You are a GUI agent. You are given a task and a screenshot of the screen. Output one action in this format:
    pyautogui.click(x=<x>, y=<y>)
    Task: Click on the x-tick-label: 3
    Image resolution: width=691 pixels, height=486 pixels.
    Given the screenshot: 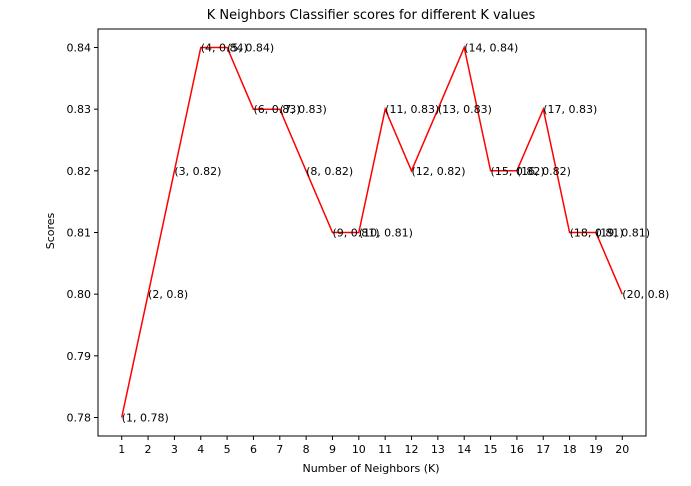 What is the action you would take?
    pyautogui.click(x=174, y=449)
    